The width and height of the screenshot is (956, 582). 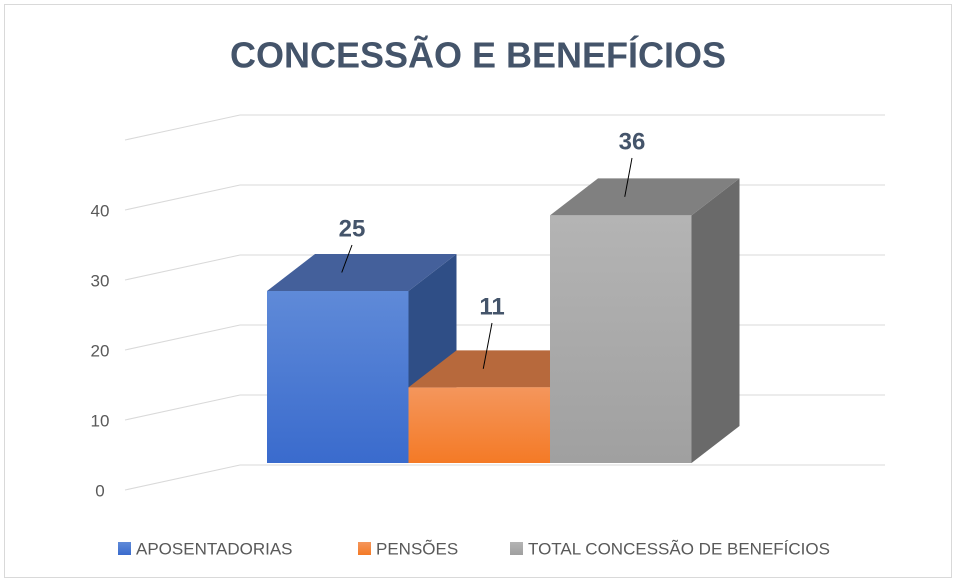 What do you see at coordinates (100, 420) in the screenshot?
I see `y-tick-label: 10` at bounding box center [100, 420].